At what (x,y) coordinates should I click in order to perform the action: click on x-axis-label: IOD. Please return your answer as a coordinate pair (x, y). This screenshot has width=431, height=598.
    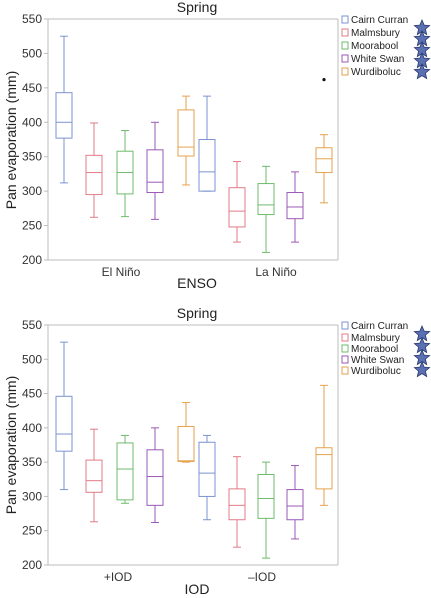
    Looking at the image, I should click on (197, 589).